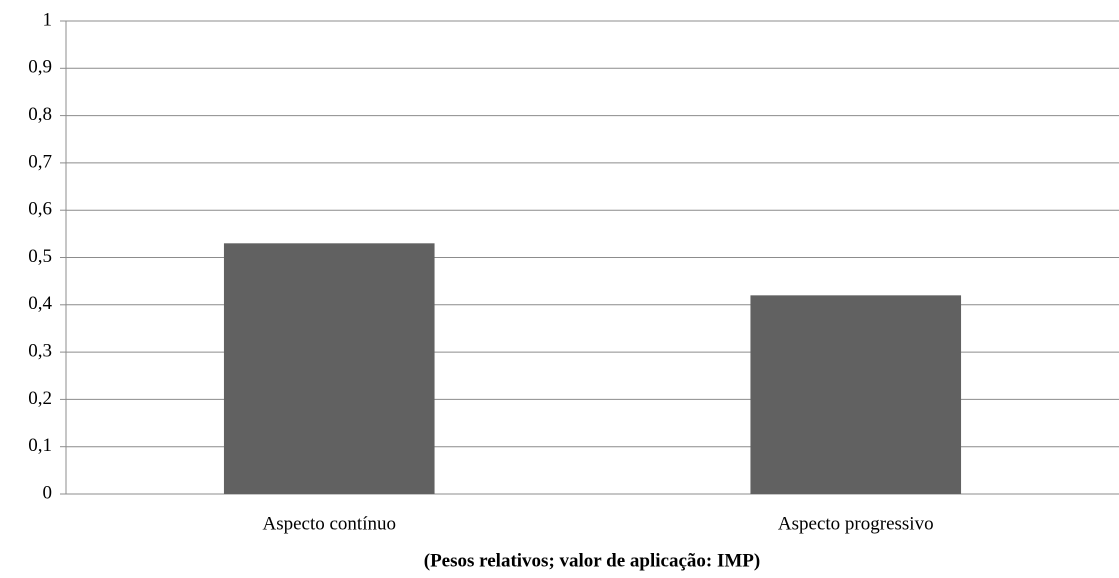  Describe the element at coordinates (329, 523) in the screenshot. I see `x-tick-label: Aspecto contínuo` at that location.